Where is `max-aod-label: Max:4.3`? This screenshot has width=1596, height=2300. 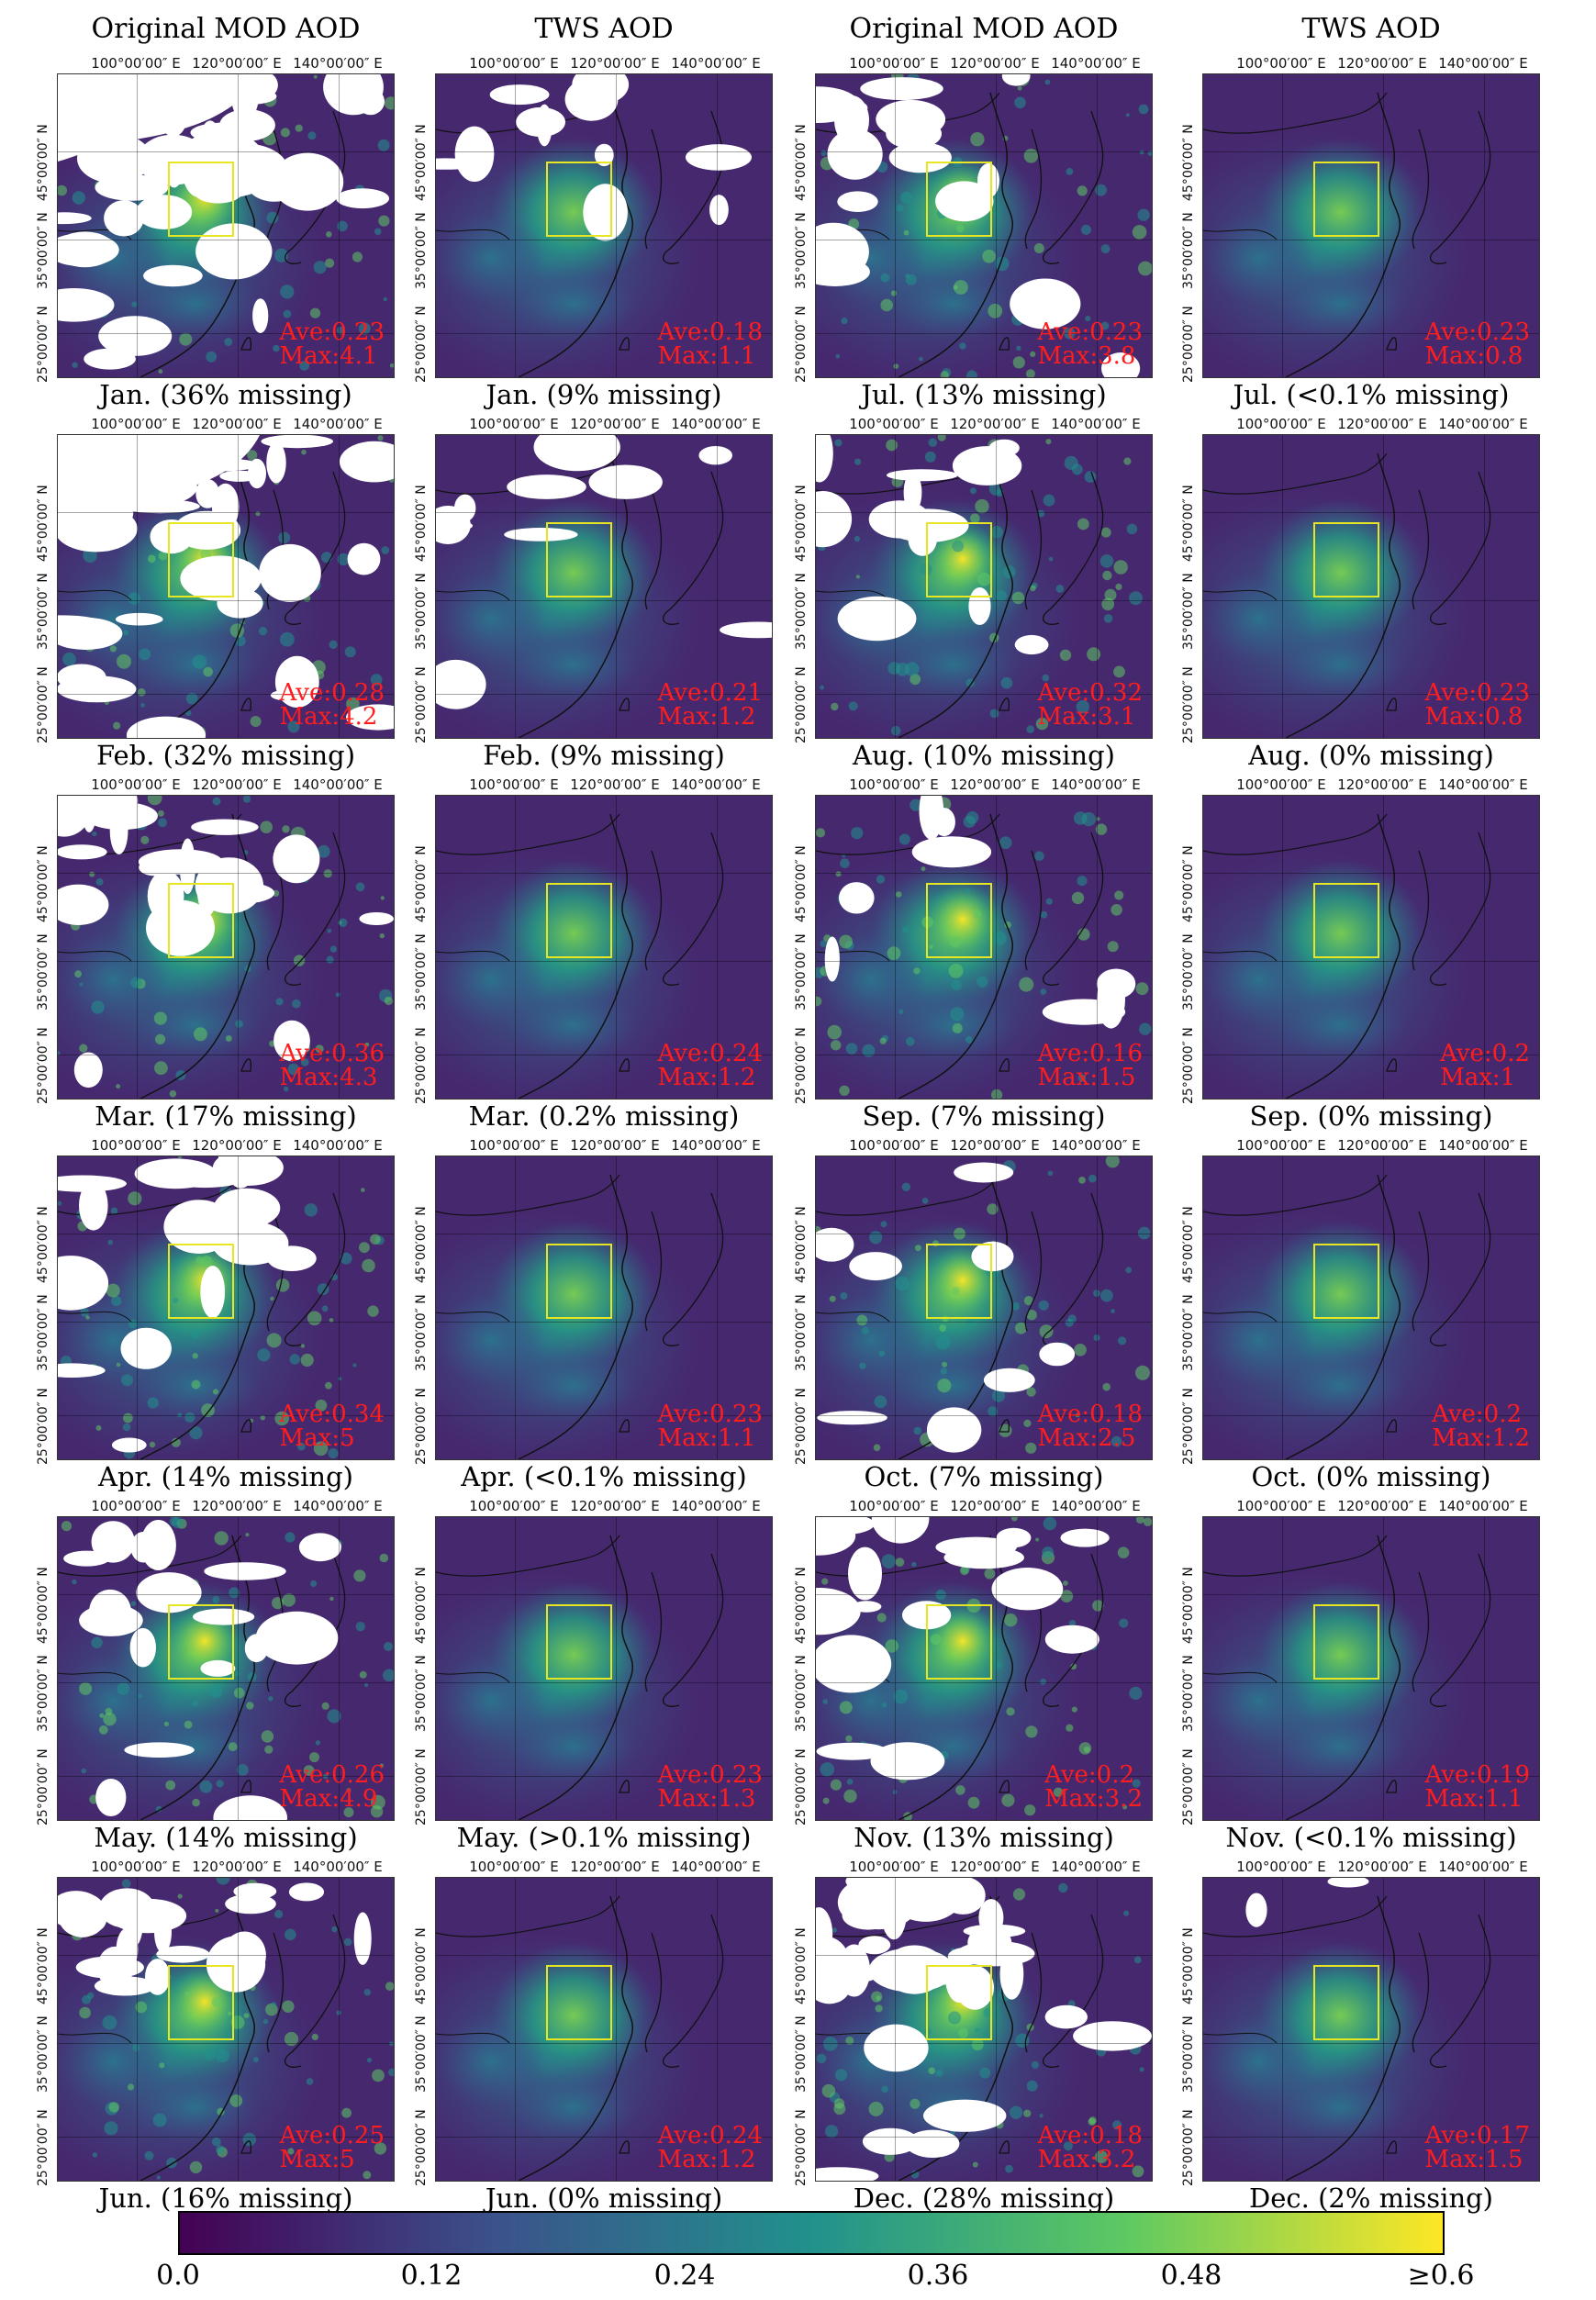 max-aod-label: Max:4.3 is located at coordinates (328, 1077).